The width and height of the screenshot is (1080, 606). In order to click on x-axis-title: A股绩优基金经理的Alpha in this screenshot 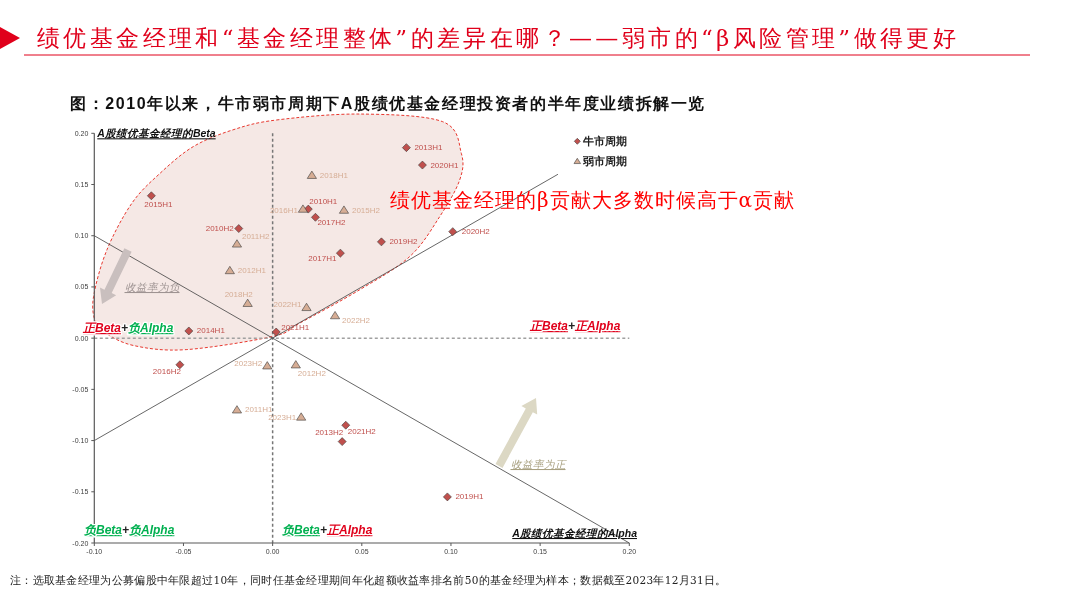, I will do `click(574, 533)`.